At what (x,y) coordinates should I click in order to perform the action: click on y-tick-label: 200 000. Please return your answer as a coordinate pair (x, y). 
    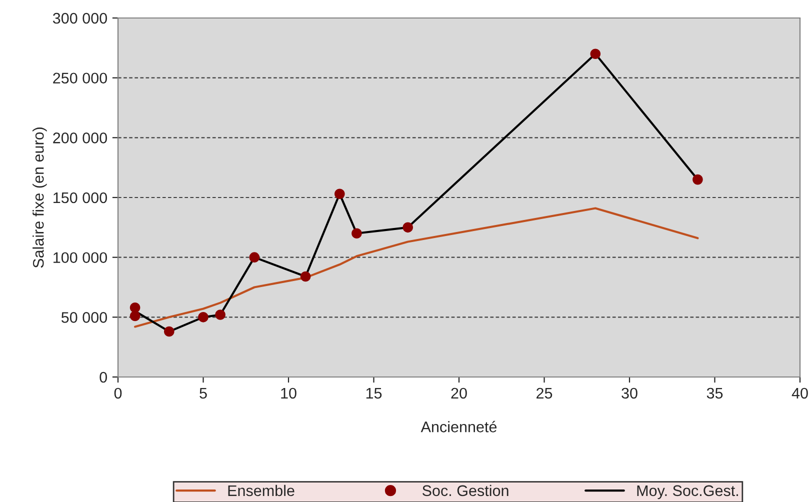
    Looking at the image, I should click on (80, 138).